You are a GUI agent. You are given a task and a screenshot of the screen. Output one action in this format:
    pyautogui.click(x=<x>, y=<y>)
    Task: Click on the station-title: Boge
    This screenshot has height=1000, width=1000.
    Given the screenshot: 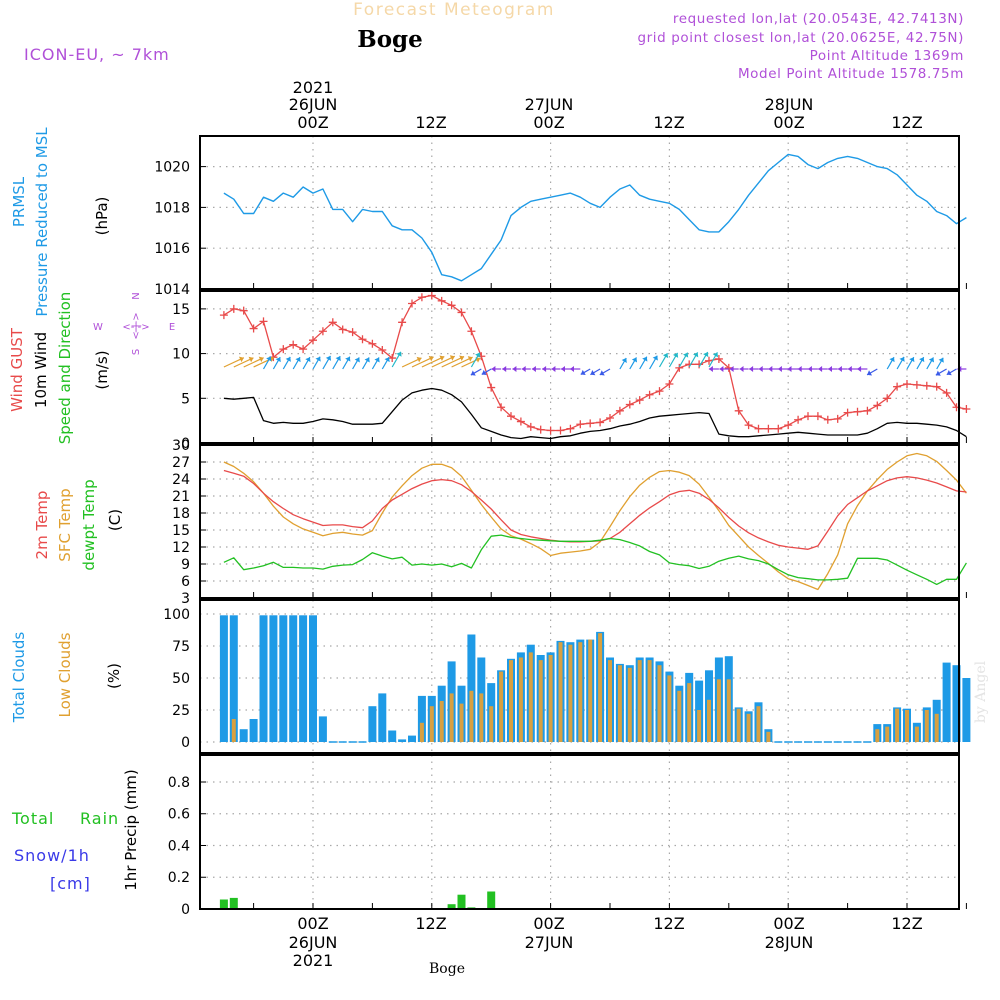 What is the action you would take?
    pyautogui.click(x=390, y=39)
    